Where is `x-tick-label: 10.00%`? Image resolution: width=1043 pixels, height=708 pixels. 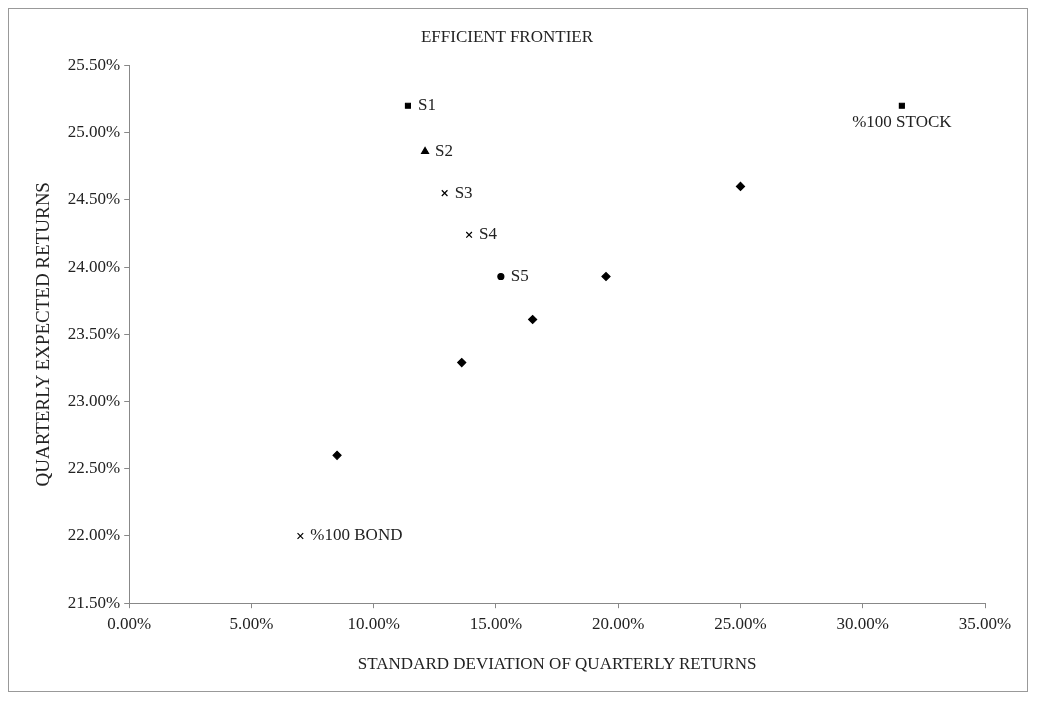 x-tick-label: 10.00% is located at coordinates (373, 623).